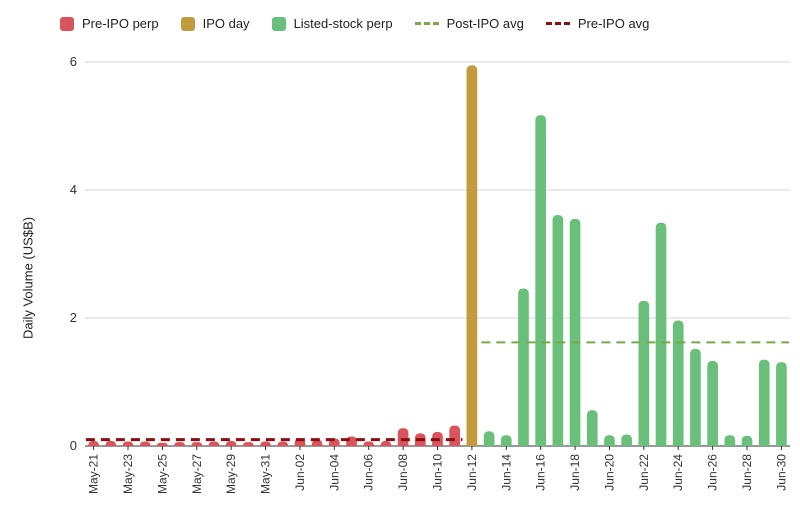 Image resolution: width=800 pixels, height=510 pixels. I want to click on legend-label: IPO day, so click(226, 23).